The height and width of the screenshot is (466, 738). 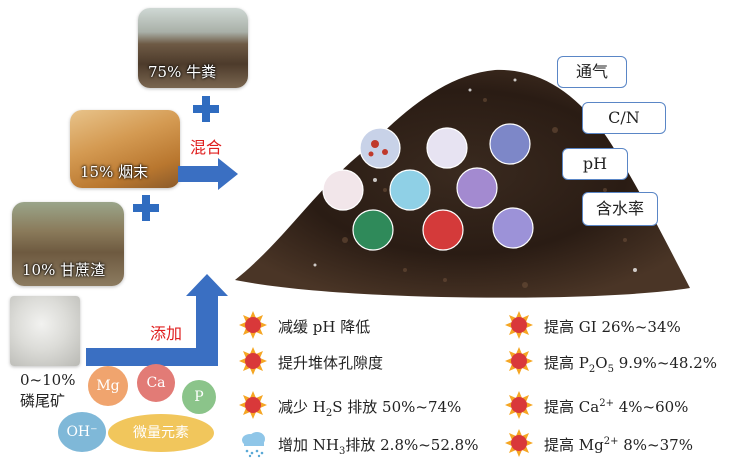 I want to click on p-bubble: P, so click(x=199, y=397).